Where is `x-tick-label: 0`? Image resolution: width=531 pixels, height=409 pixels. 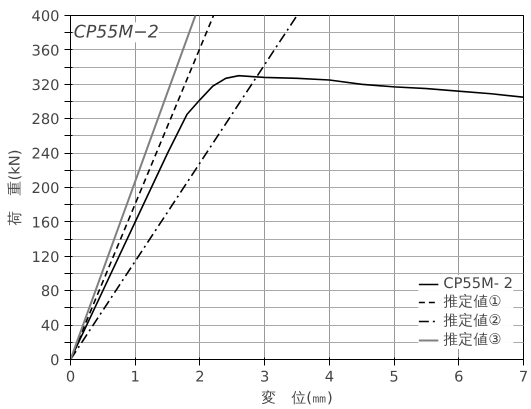 x-tick-label: 0 is located at coordinates (71, 377).